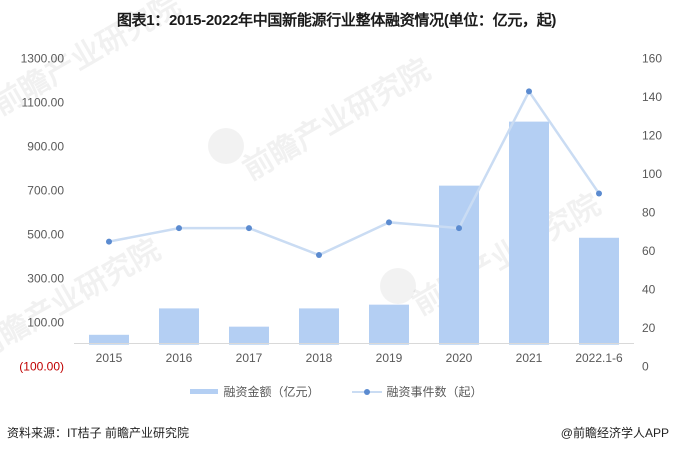  Describe the element at coordinates (43, 103) in the screenshot. I see `left-axis-tick-label: 1100.00` at that location.